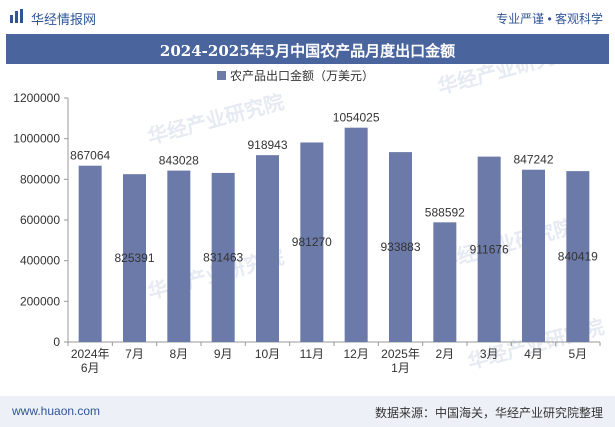 This screenshot has height=427, width=615. Describe the element at coordinates (90, 156) in the screenshot. I see `data-label: 867064` at that location.